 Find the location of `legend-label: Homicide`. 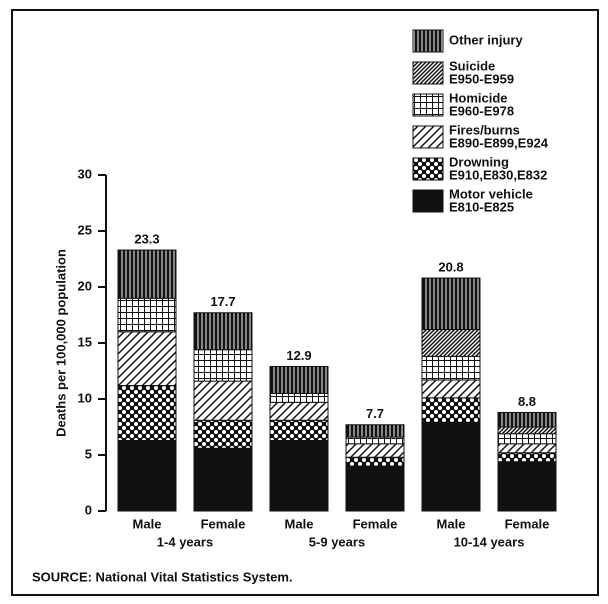

legend-label: Homicide is located at coordinates (478, 97).